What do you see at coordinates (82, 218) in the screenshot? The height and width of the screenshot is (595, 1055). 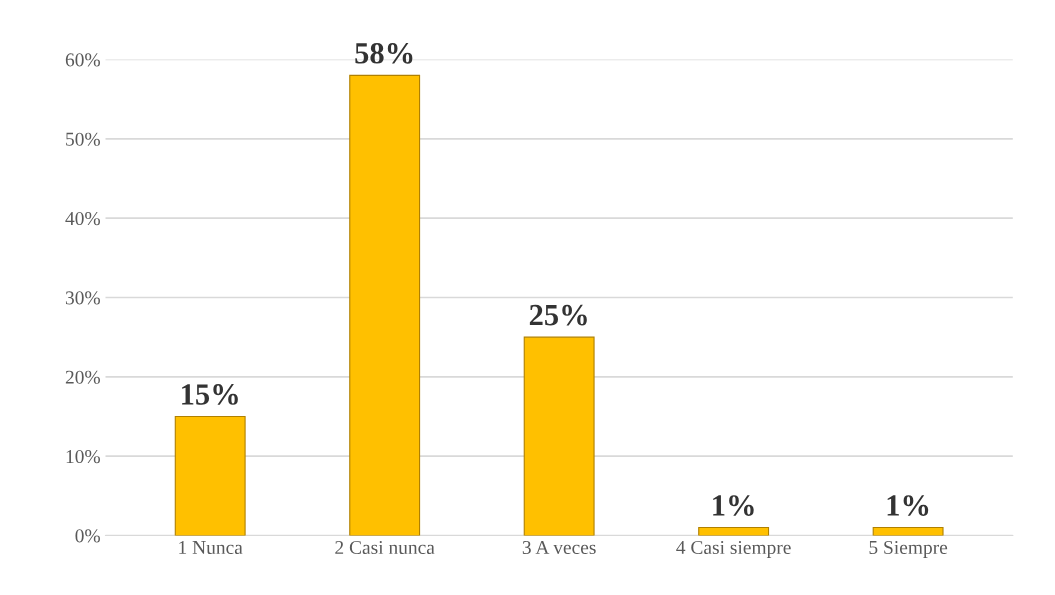 I see `y-tick-label: 40%` at bounding box center [82, 218].